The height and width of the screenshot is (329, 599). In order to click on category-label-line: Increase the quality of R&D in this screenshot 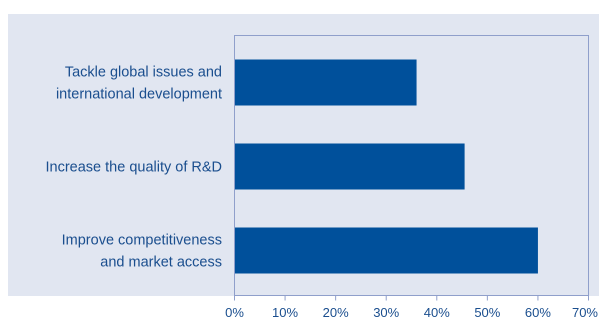, I will do `click(133, 168)`.